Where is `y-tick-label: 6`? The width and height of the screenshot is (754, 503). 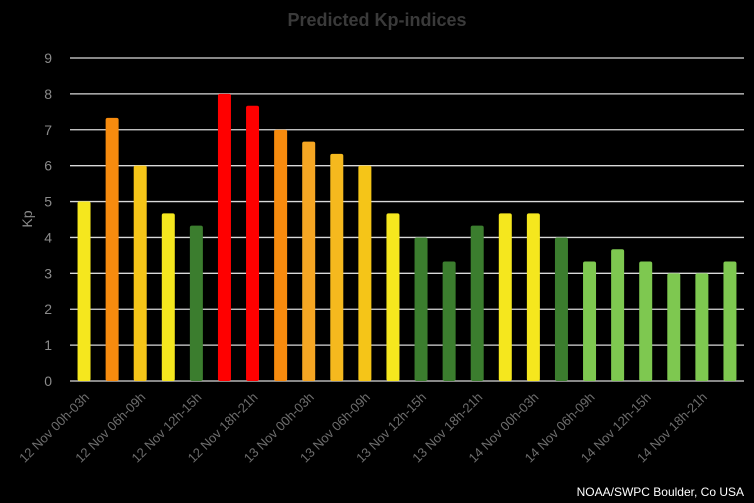 y-tick-label: 6 is located at coordinates (48, 166).